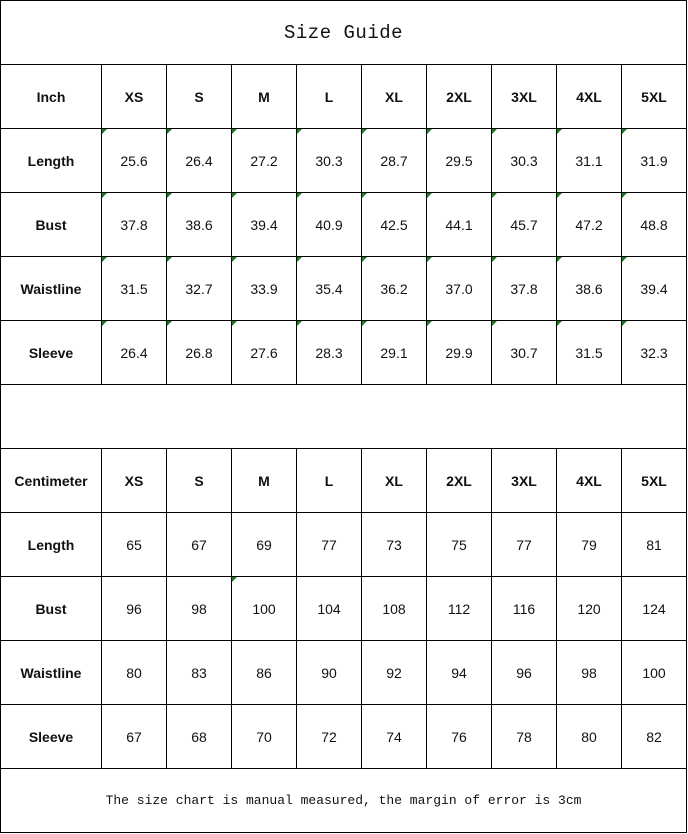 The height and width of the screenshot is (834, 688). Describe the element at coordinates (134, 480) in the screenshot. I see `size-header-xs: XS` at that location.